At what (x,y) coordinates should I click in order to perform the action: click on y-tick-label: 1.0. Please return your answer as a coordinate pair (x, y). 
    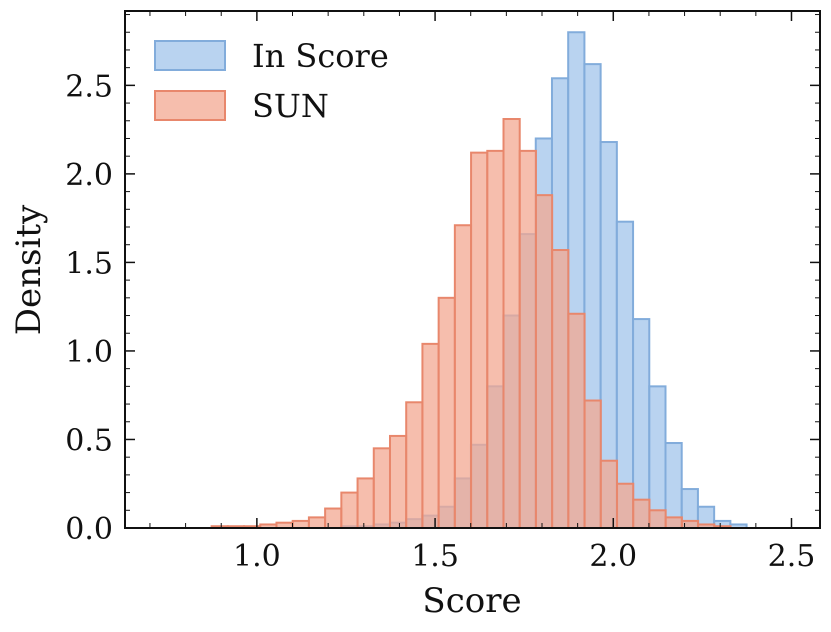
    Looking at the image, I should click on (89, 352).